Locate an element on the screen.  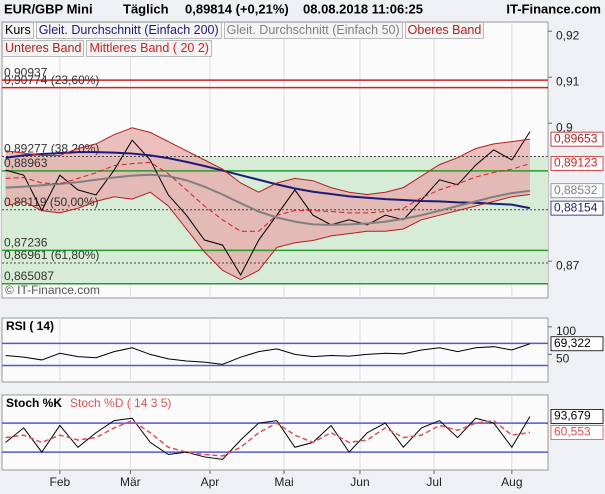
quote: 0,89814 (+0,21%) is located at coordinates (237, 8).